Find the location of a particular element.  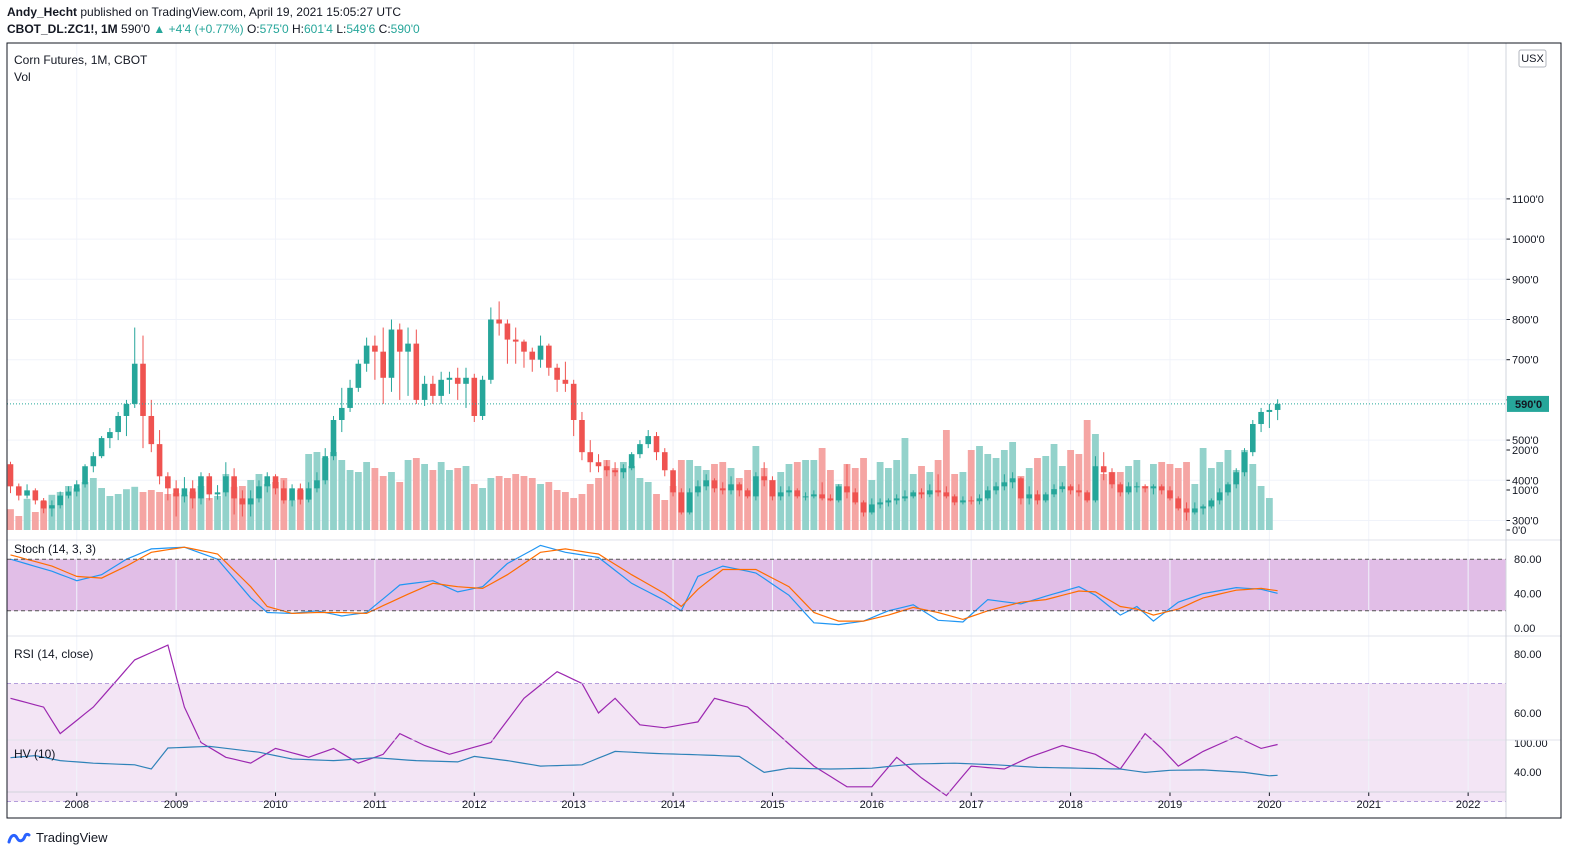

rsi-axis-label: 80.00 is located at coordinates (1528, 655).